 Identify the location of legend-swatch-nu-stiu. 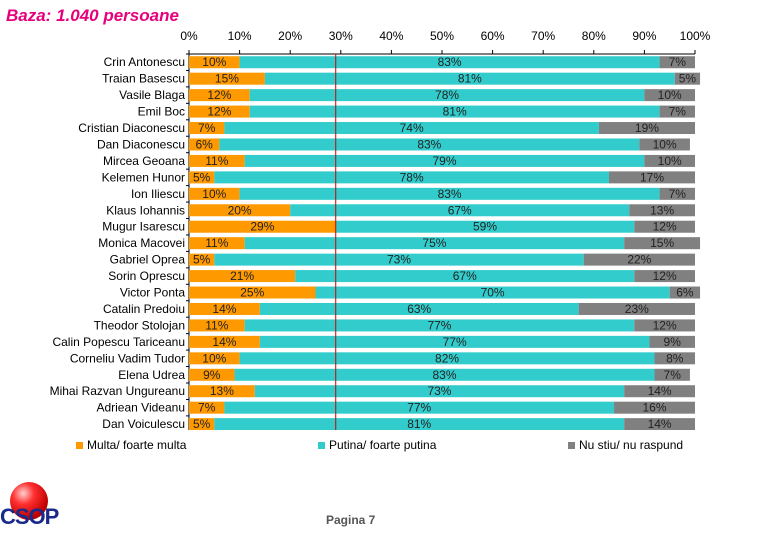
(571, 445).